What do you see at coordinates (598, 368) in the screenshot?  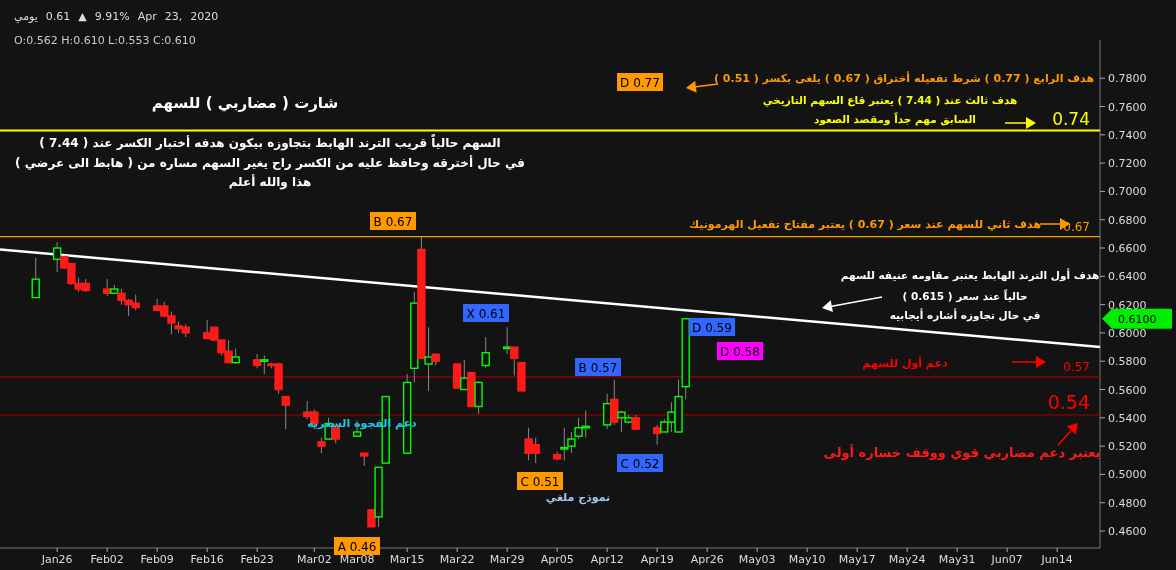 I see `annotation: B 0.57` at bounding box center [598, 368].